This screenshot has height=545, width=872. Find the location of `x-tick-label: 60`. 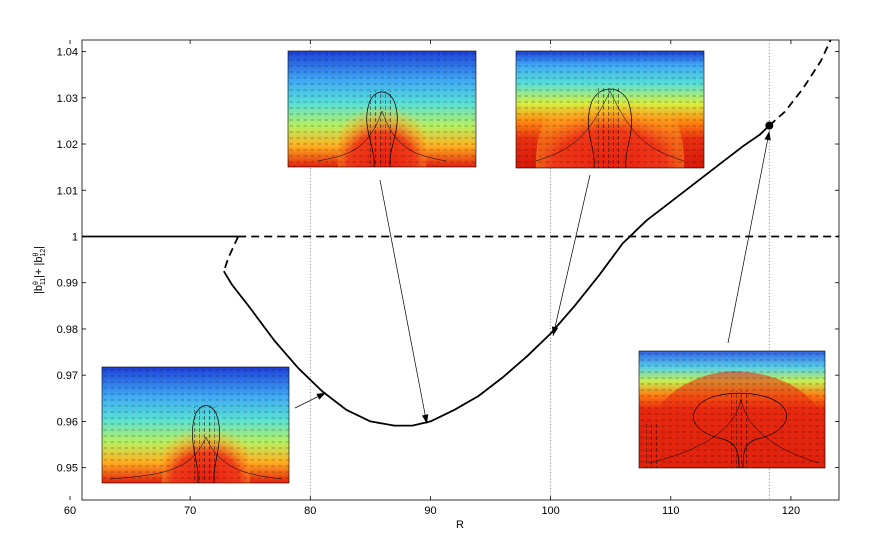

x-tick-label: 60 is located at coordinates (70, 511).